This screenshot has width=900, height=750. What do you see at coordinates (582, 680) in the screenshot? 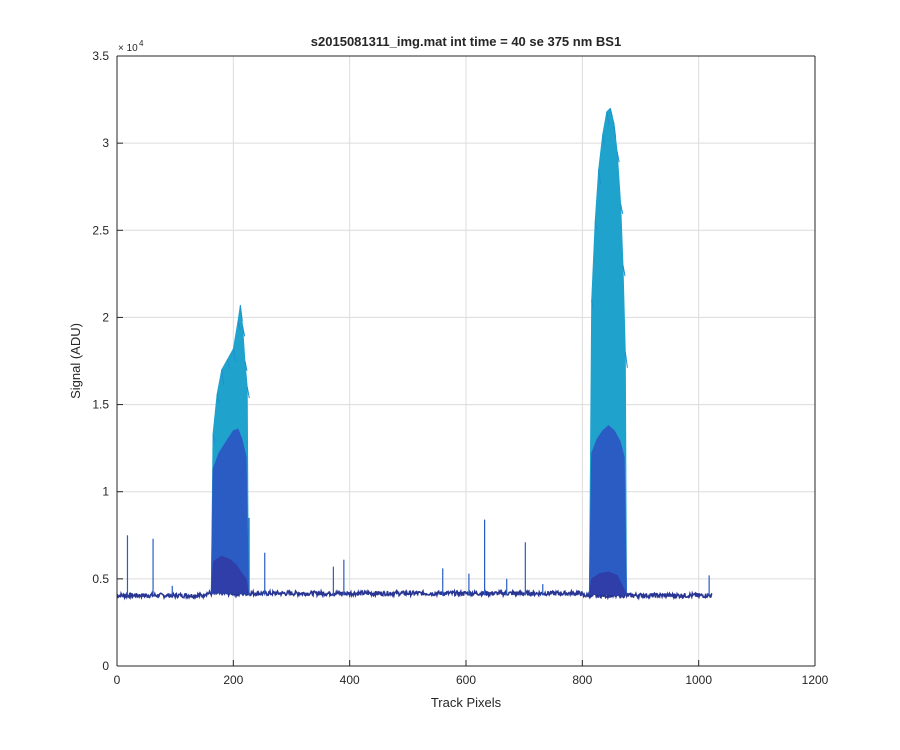
I see `x-tick-label: 800` at bounding box center [582, 680].